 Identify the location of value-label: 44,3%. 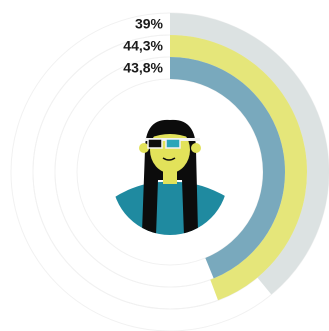
(143, 46).